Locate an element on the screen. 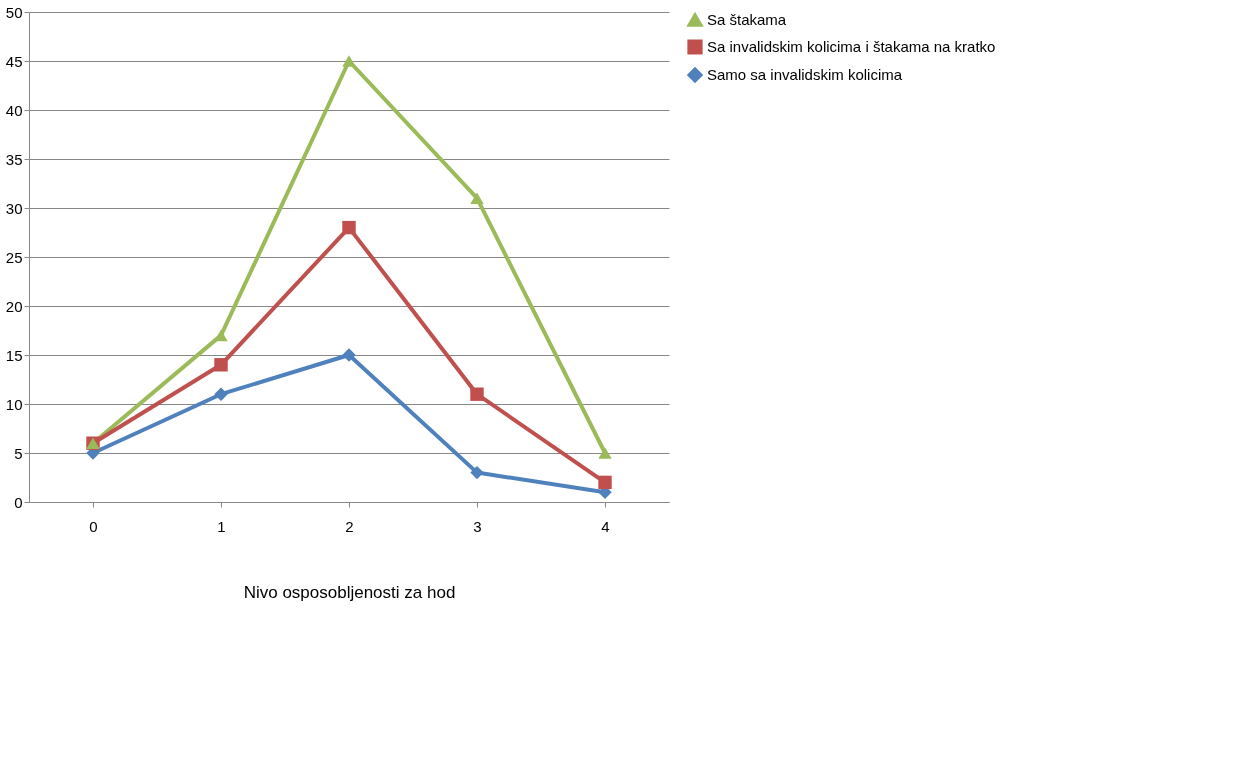  x-tick-label: 4 is located at coordinates (605, 526).